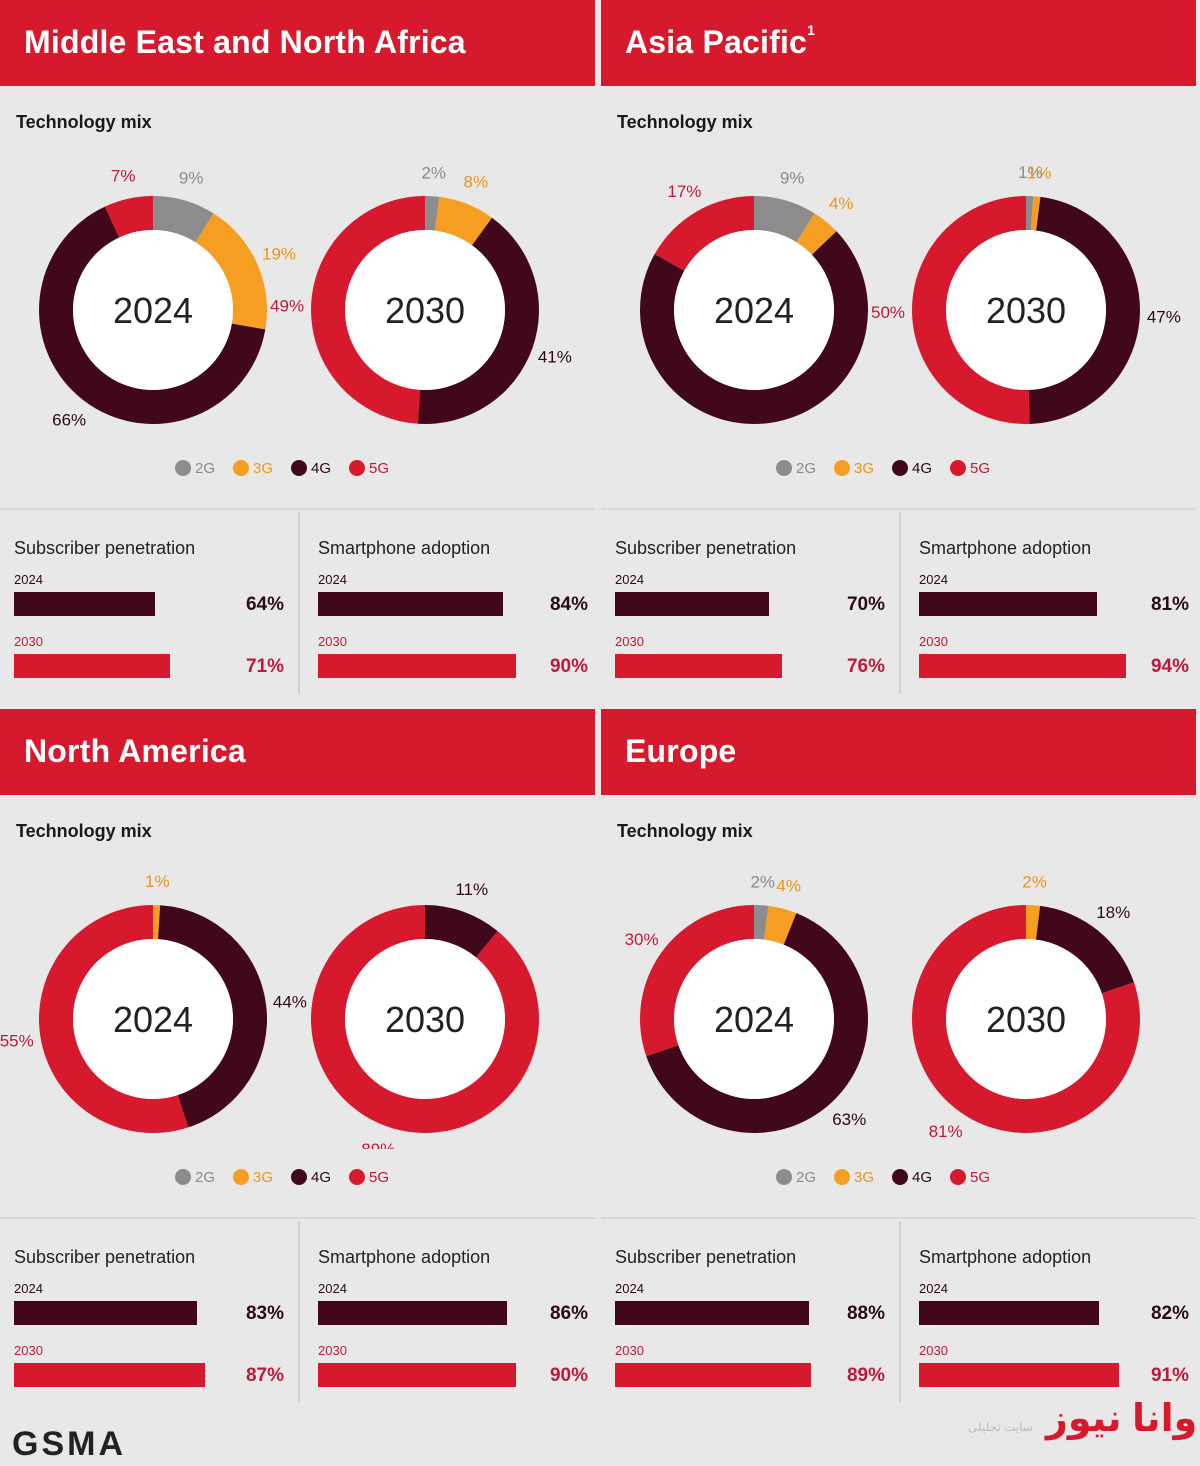  What do you see at coordinates (299, 1312) in the screenshot?
I see `column-divider` at bounding box center [299, 1312].